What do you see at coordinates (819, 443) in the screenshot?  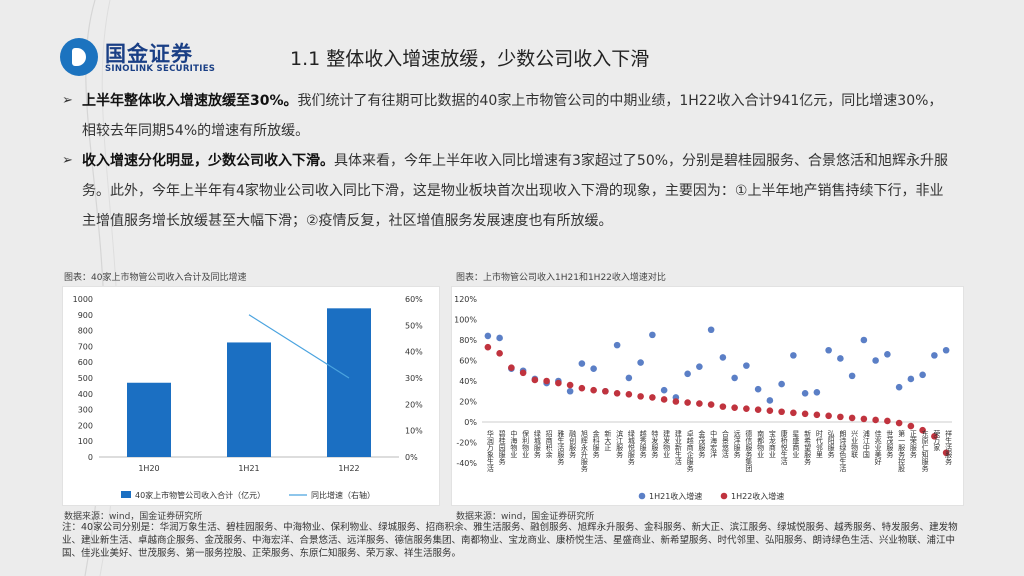 I see `x-tick-label: 时代邻里` at bounding box center [819, 443].